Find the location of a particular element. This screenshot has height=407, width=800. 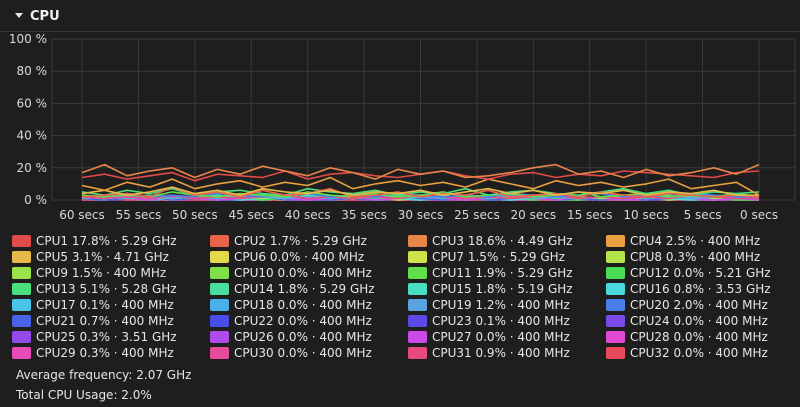

legend-cpu-detail: 0.0% · 5.21 GHz is located at coordinates (720, 273).